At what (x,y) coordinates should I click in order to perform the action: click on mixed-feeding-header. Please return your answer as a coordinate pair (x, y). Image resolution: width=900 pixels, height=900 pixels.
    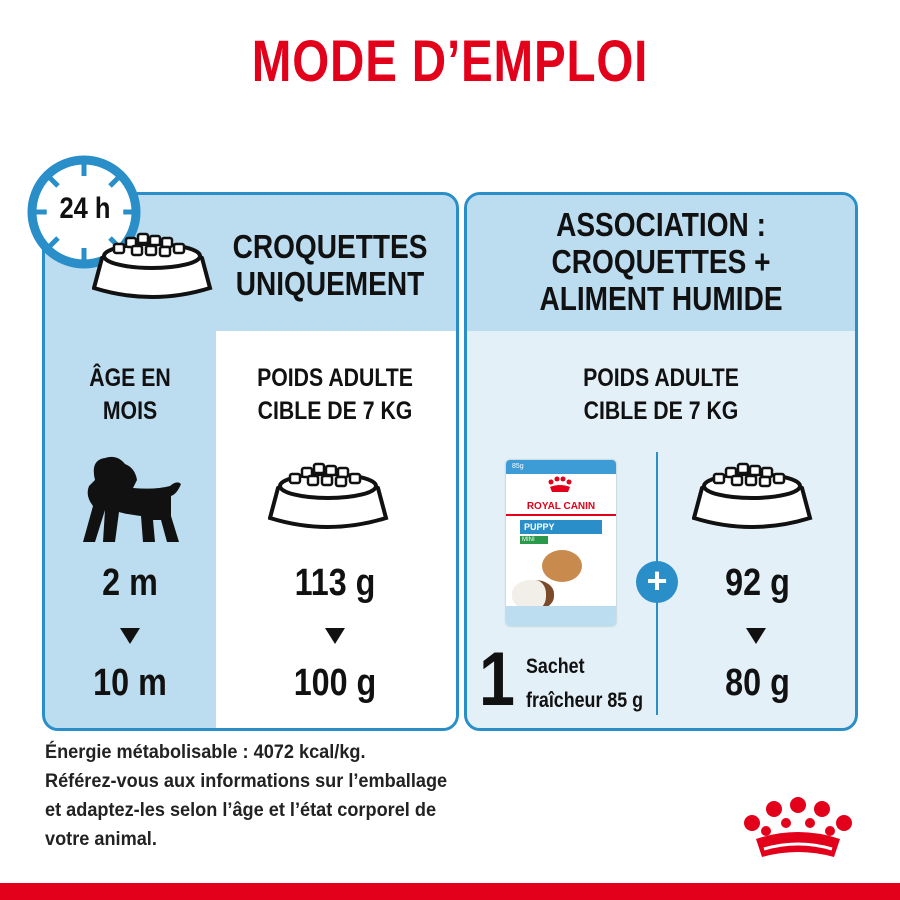
    Looking at the image, I should click on (661, 263).